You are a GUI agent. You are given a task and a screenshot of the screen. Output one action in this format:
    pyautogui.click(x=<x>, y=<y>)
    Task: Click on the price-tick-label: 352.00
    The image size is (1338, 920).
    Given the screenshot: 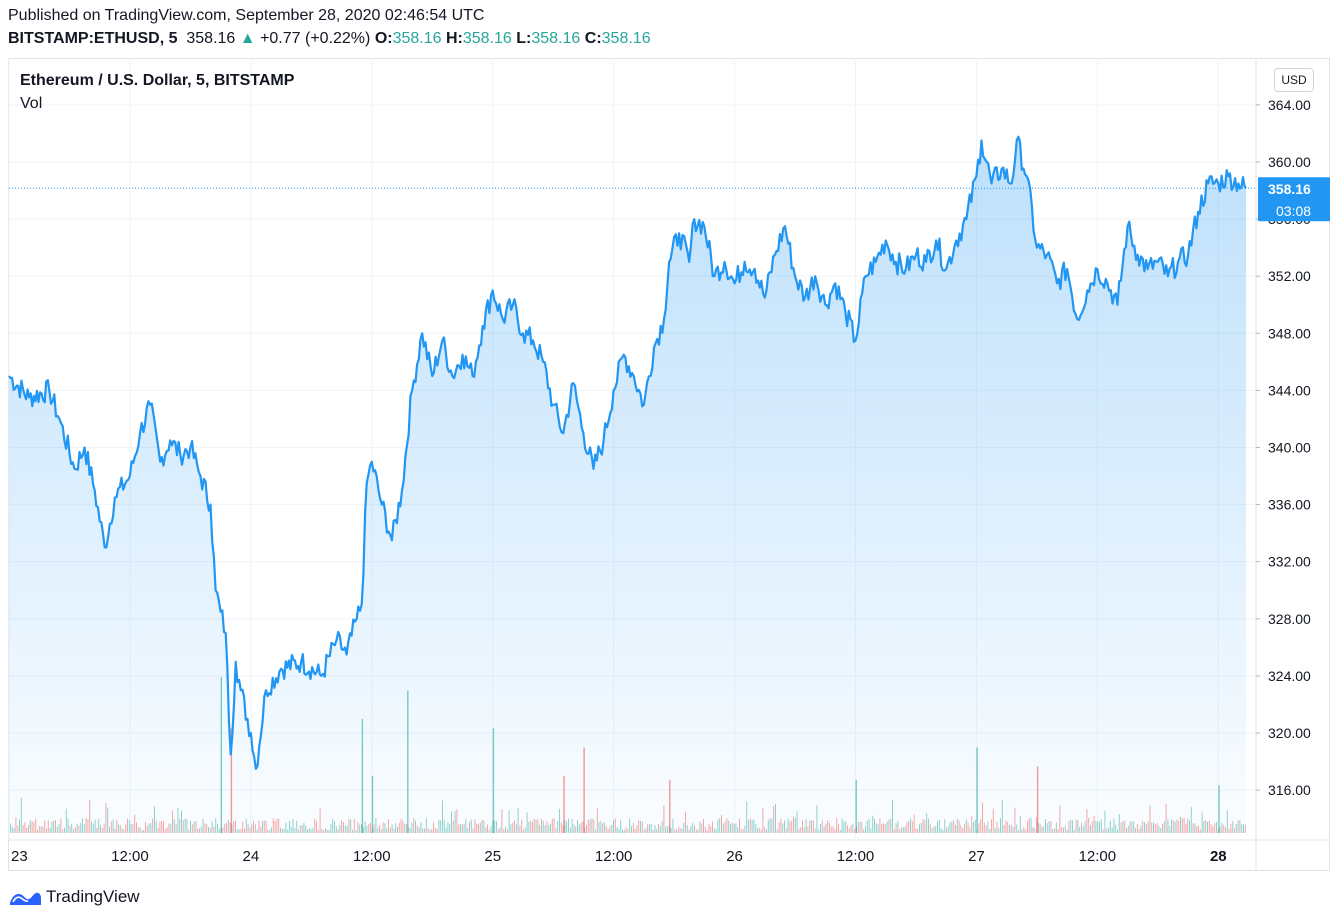 What is the action you would take?
    pyautogui.click(x=1289, y=276)
    